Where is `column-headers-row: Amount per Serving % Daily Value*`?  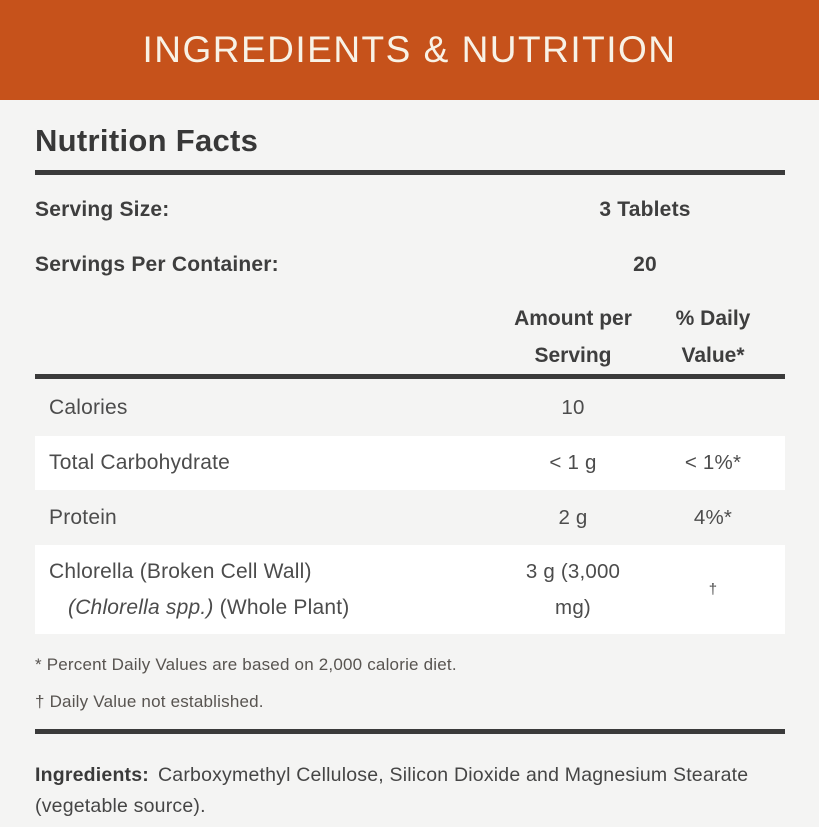
column-headers-row: Amount per Serving % Daily Value* is located at coordinates (410, 337).